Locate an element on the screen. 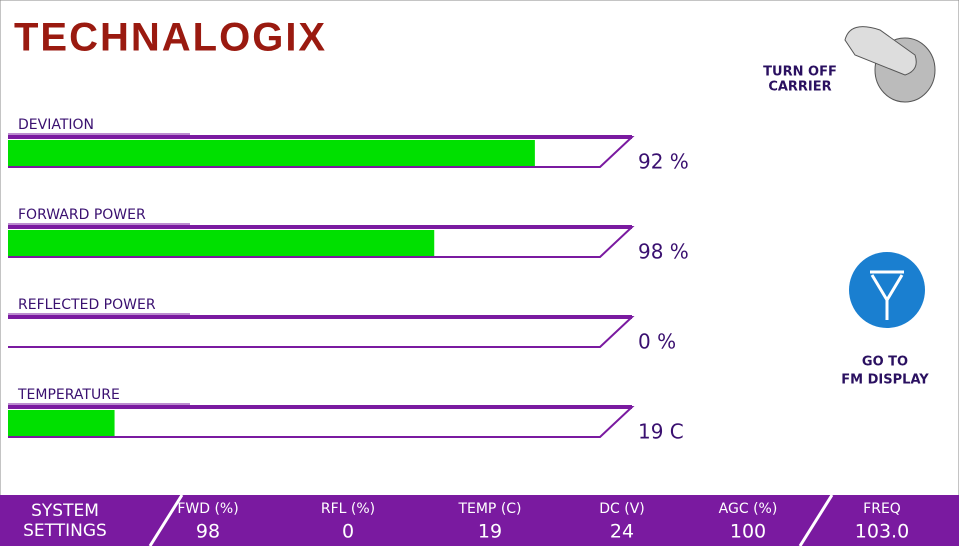 Image resolution: width=959 pixels, height=546 pixels. meter-reading: 0 % is located at coordinates (657, 342).